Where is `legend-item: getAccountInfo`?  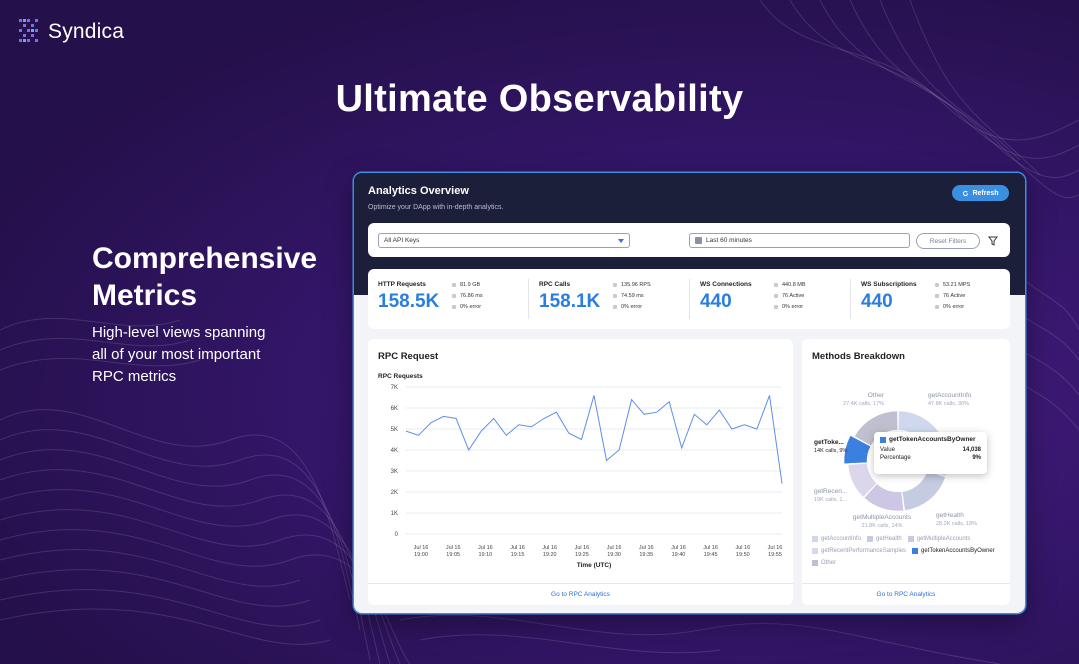 legend-item: getAccountInfo is located at coordinates (836, 539).